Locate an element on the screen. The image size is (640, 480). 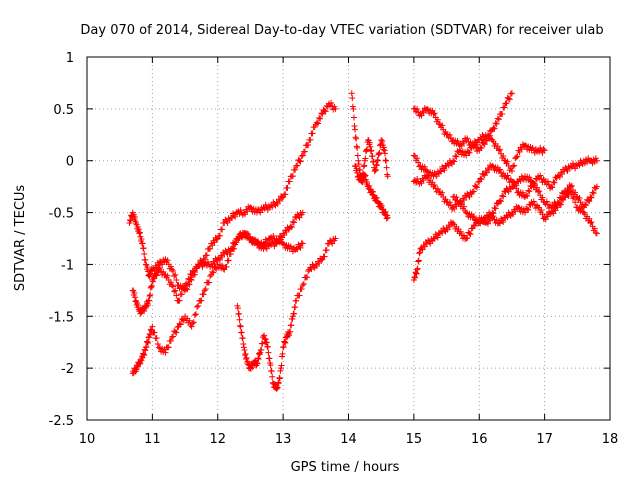
x-tick-label: 11 is located at coordinates (152, 439).